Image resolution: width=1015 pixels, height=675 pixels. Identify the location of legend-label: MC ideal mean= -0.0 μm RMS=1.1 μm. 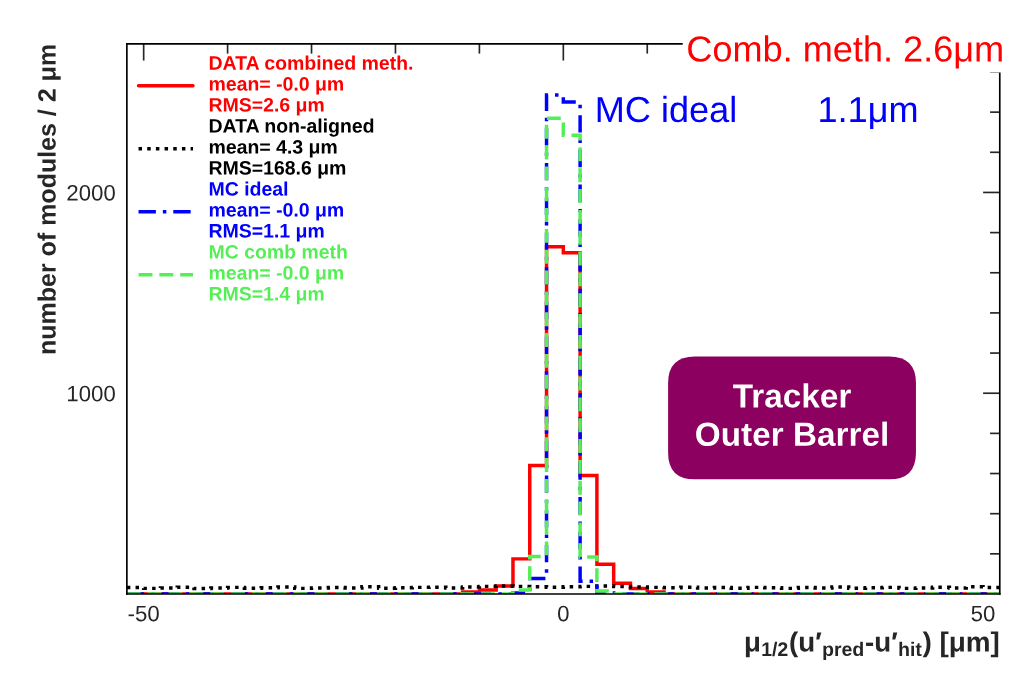
(276, 211).